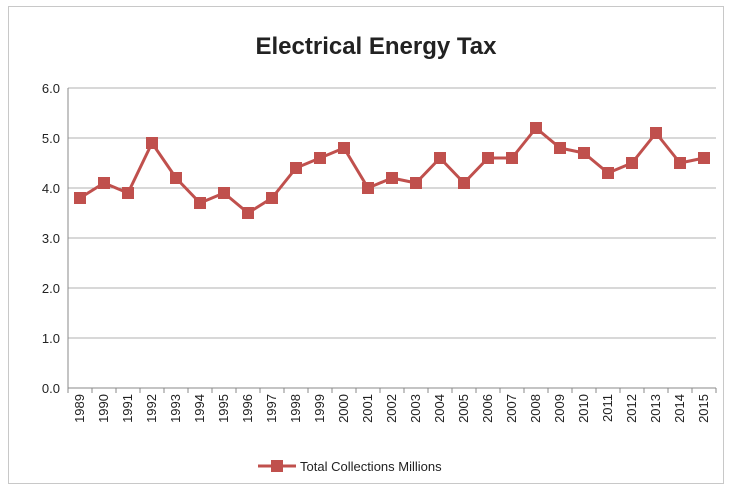  What do you see at coordinates (277, 466) in the screenshot?
I see `legend-marker-swatch` at bounding box center [277, 466].